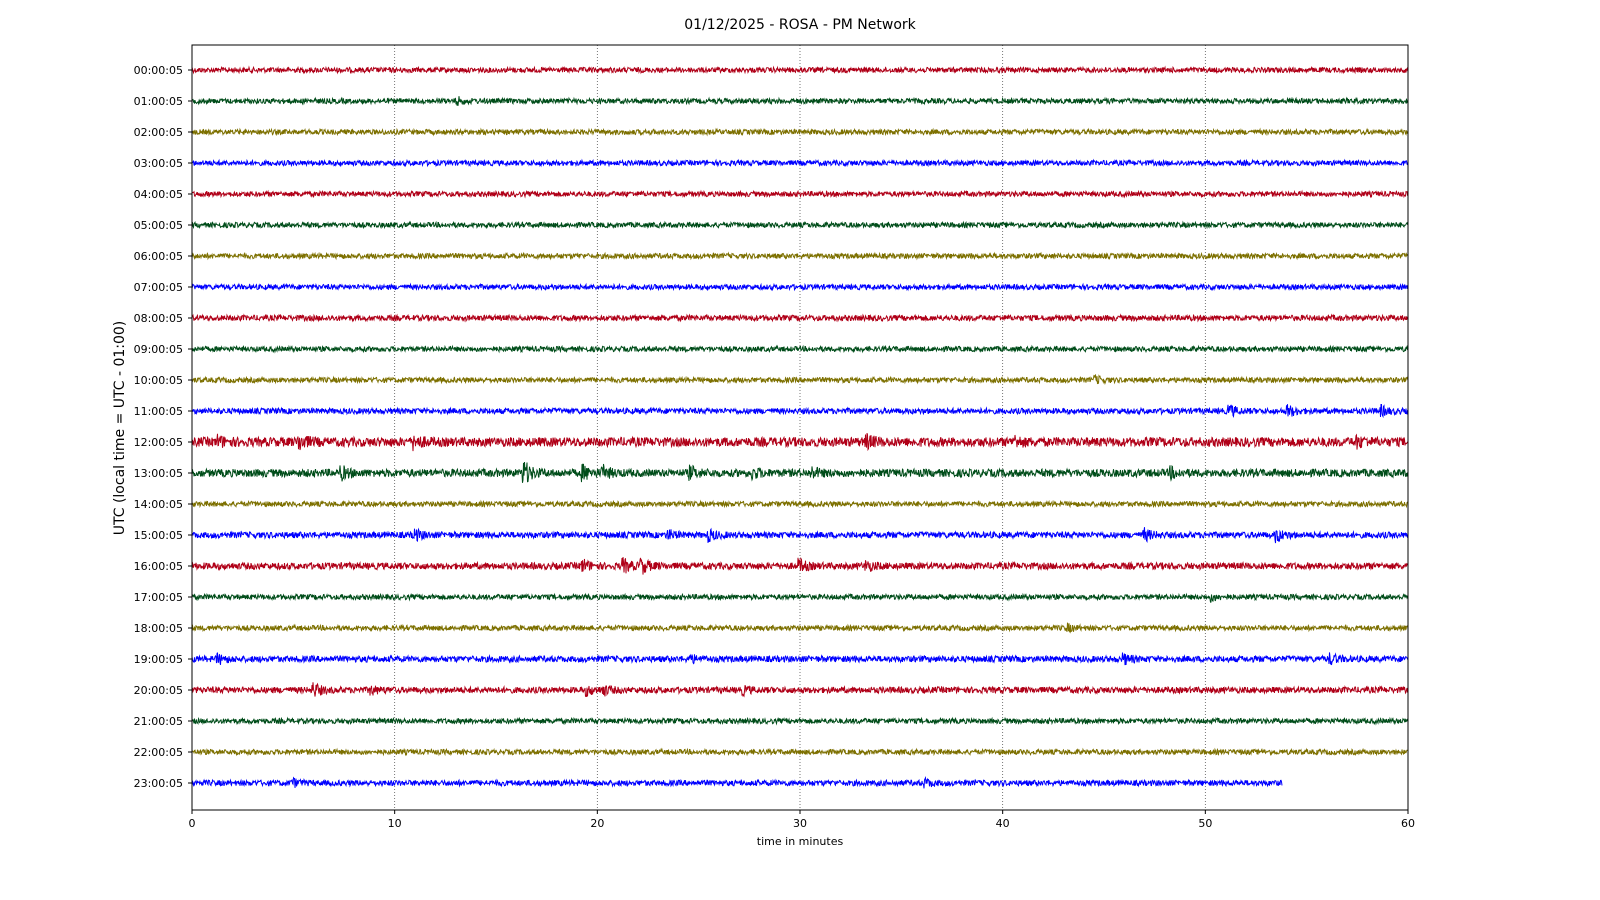 The image size is (1600, 900). Describe the element at coordinates (158, 380) in the screenshot. I see `y-tick-label: 10:00:05` at that location.